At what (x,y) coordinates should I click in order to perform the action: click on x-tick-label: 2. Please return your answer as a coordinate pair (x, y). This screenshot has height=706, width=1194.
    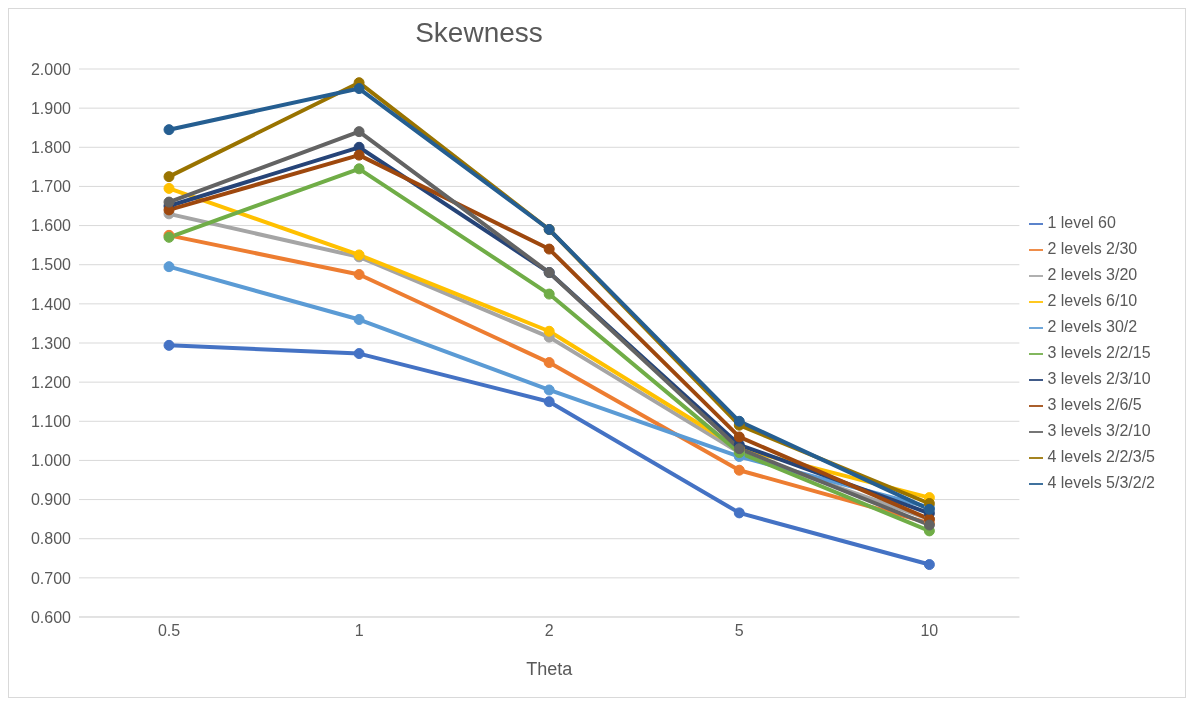
    Looking at the image, I should click on (549, 631).